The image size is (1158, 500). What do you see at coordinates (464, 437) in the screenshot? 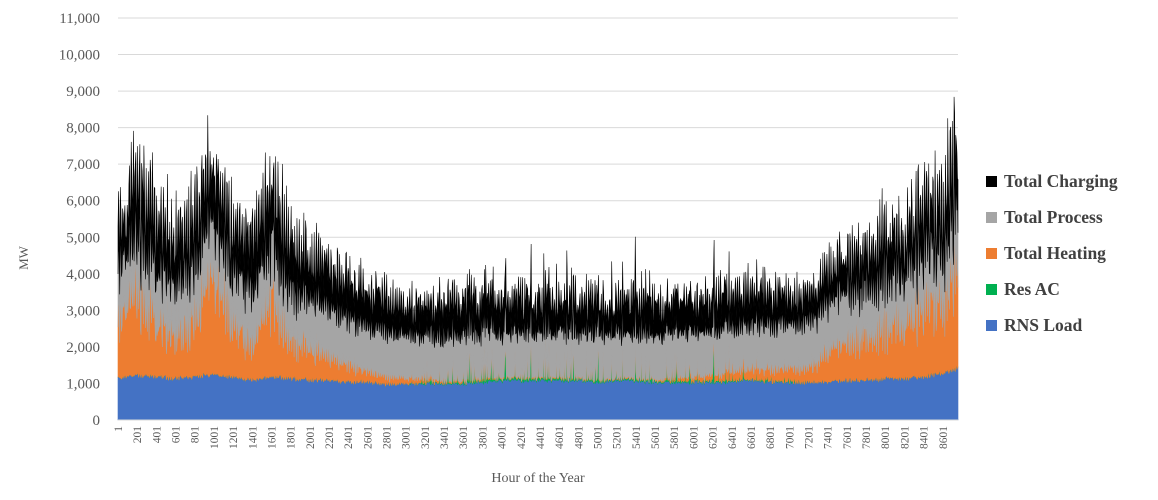
I see `x-tick-label: 3601` at bounding box center [464, 437].